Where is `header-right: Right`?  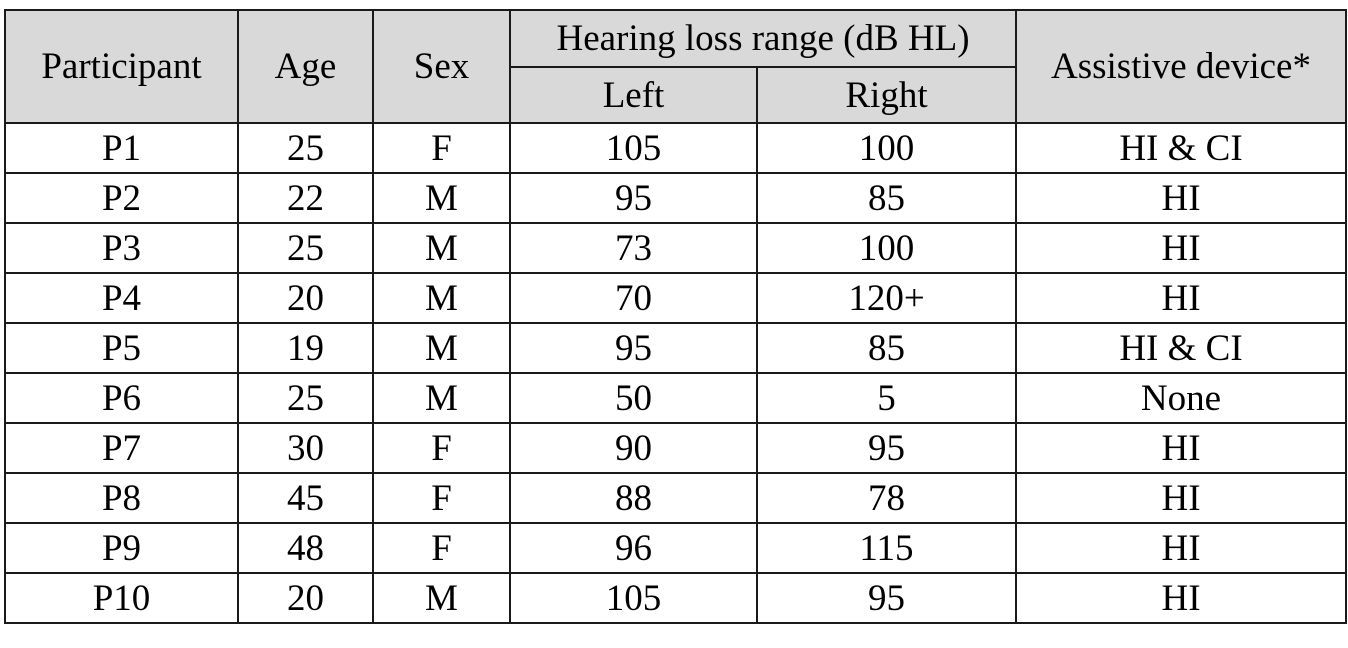
header-right: Right is located at coordinates (886, 95).